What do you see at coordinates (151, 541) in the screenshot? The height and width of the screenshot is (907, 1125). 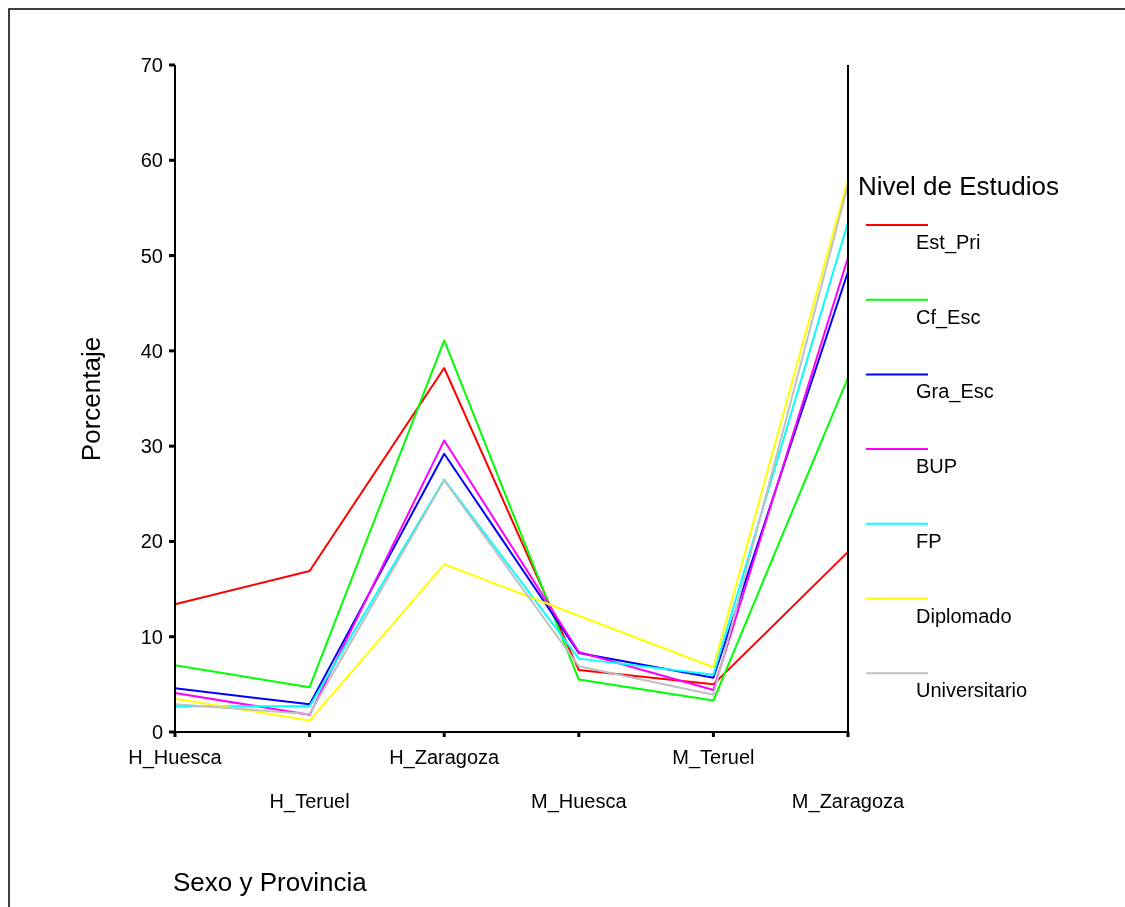 I see `y-tick-label: 20` at bounding box center [151, 541].